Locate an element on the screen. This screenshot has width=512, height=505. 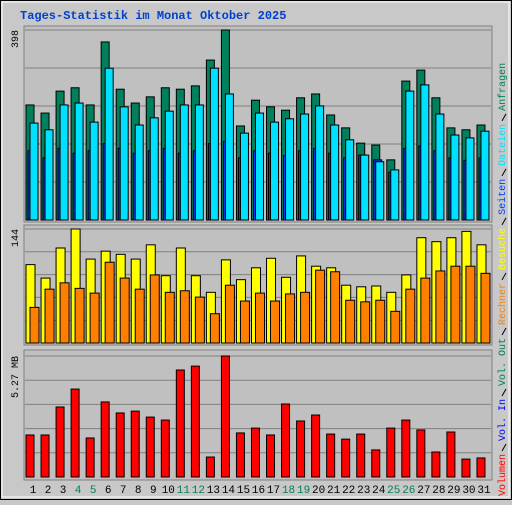
x-tick-label: 21 is located at coordinates (334, 491).